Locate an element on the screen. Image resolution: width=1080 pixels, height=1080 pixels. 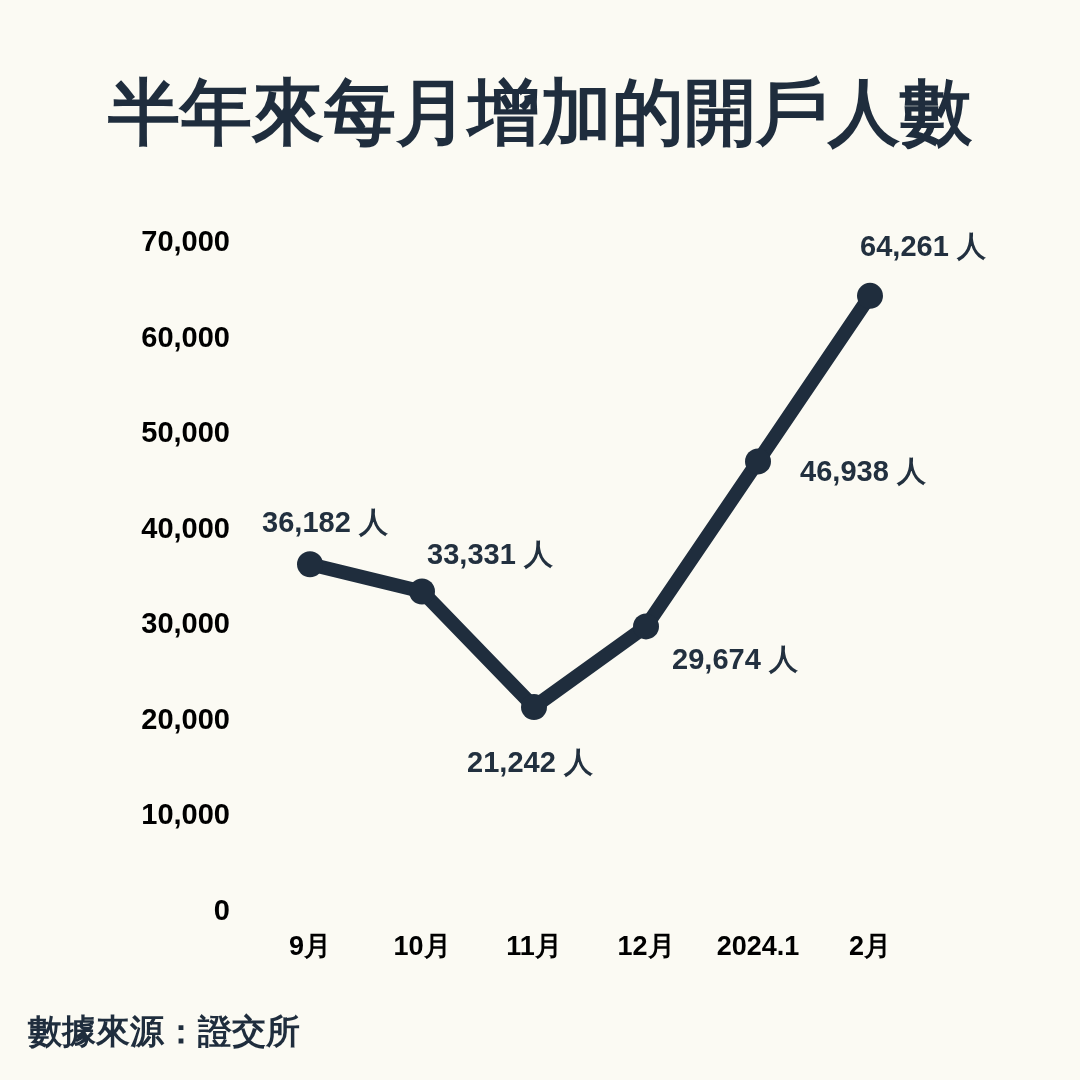
x-tick-label: 2024.1 is located at coordinates (758, 946).